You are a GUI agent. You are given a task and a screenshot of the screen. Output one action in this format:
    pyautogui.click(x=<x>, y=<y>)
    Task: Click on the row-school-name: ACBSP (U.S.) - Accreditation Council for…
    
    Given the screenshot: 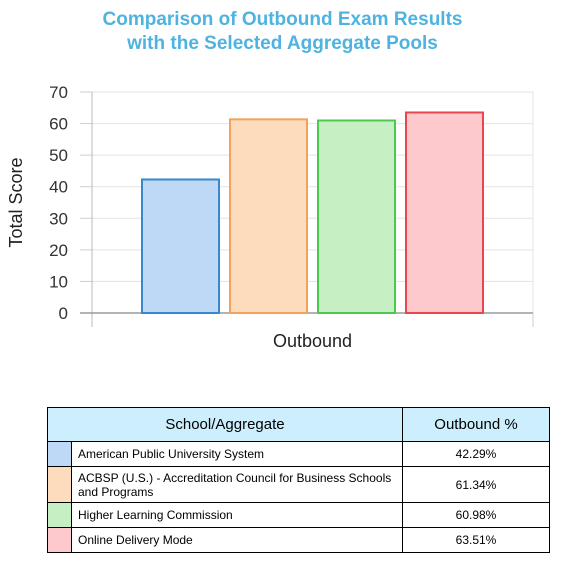 What is the action you would take?
    pyautogui.click(x=237, y=484)
    